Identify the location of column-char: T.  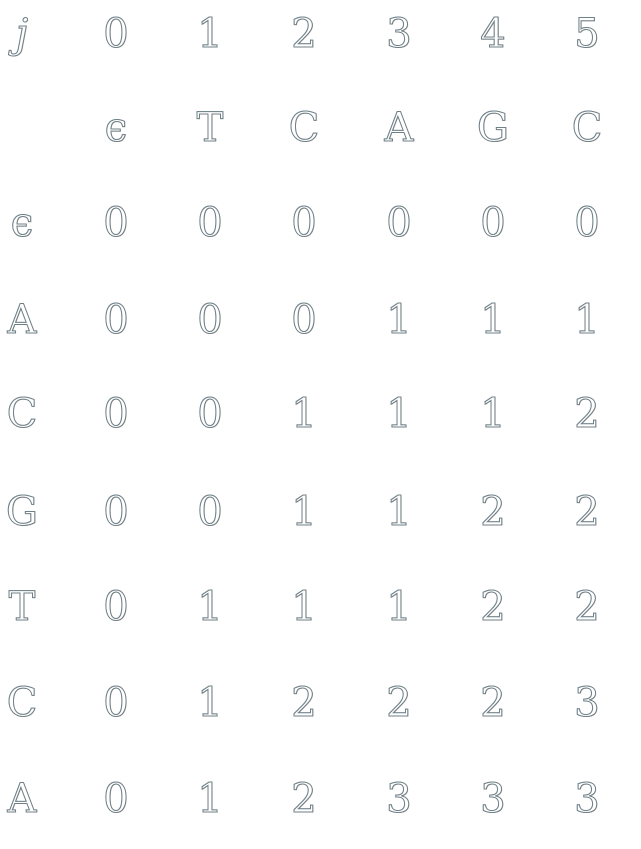
(210, 128).